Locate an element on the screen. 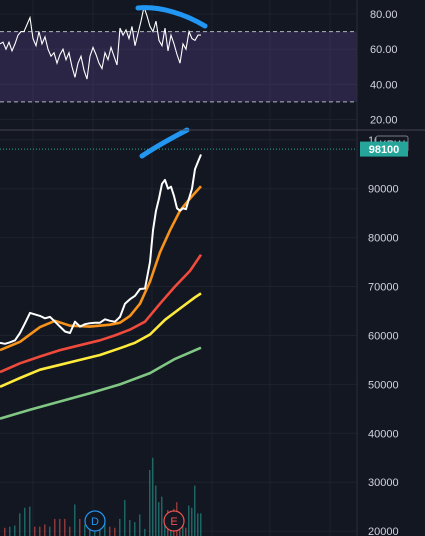  price-tick-label: 20000 is located at coordinates (383, 531).